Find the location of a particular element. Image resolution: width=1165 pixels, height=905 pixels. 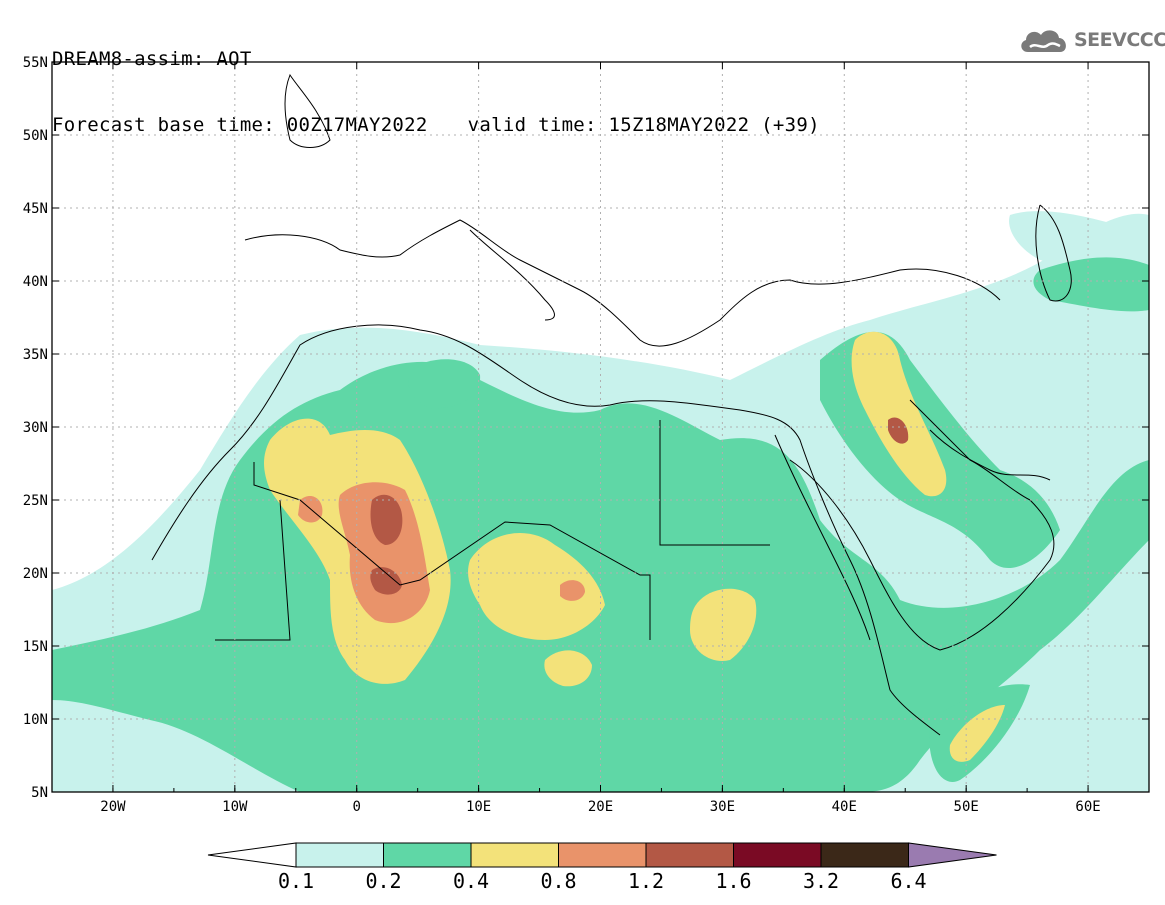

cloud-logo-icon is located at coordinates (1043, 41).